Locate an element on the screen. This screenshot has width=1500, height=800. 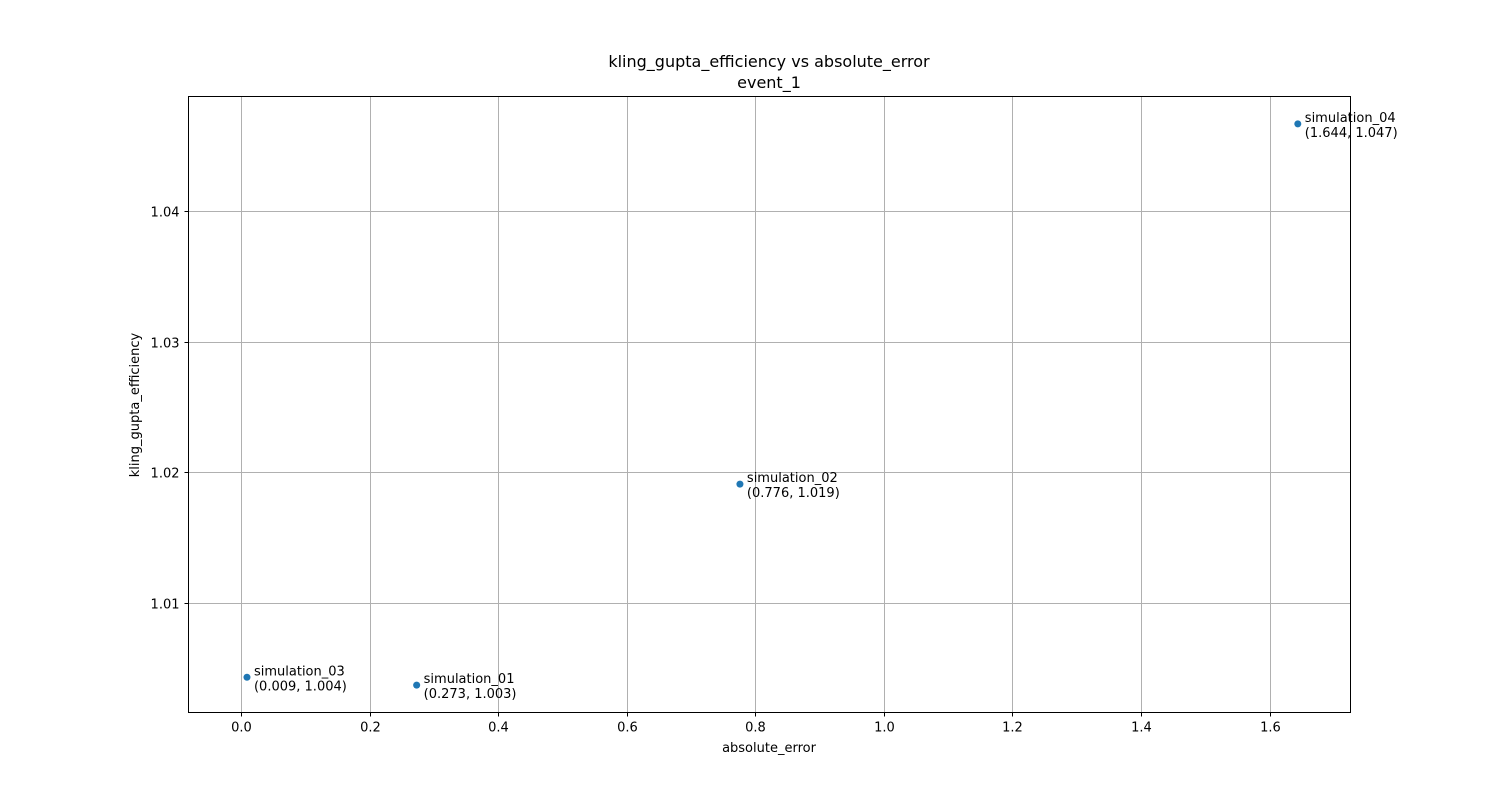
x-axis-label: absolute_error is located at coordinates (769, 748).